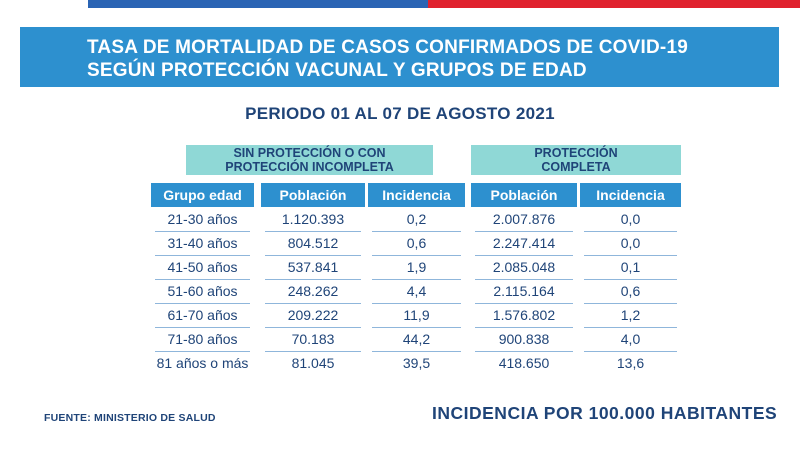  Describe the element at coordinates (313, 315) in the screenshot. I see `table-cell: 209.222` at that location.